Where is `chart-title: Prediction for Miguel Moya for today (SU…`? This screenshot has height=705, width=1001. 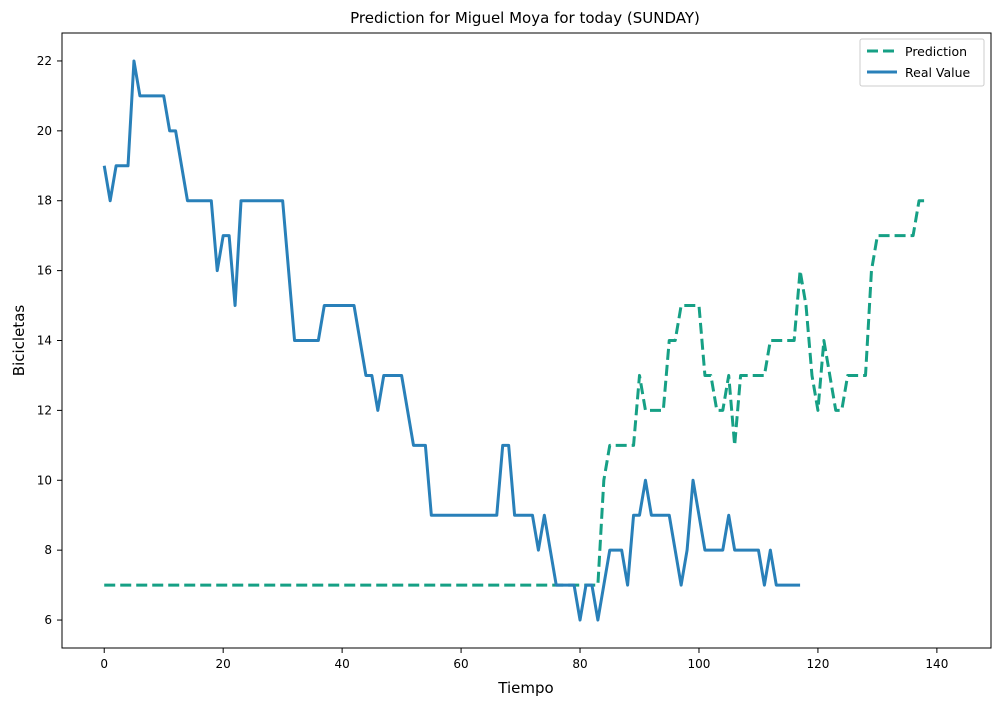
chart-title: Prediction for Miguel Moya for today (SU… is located at coordinates (525, 18).